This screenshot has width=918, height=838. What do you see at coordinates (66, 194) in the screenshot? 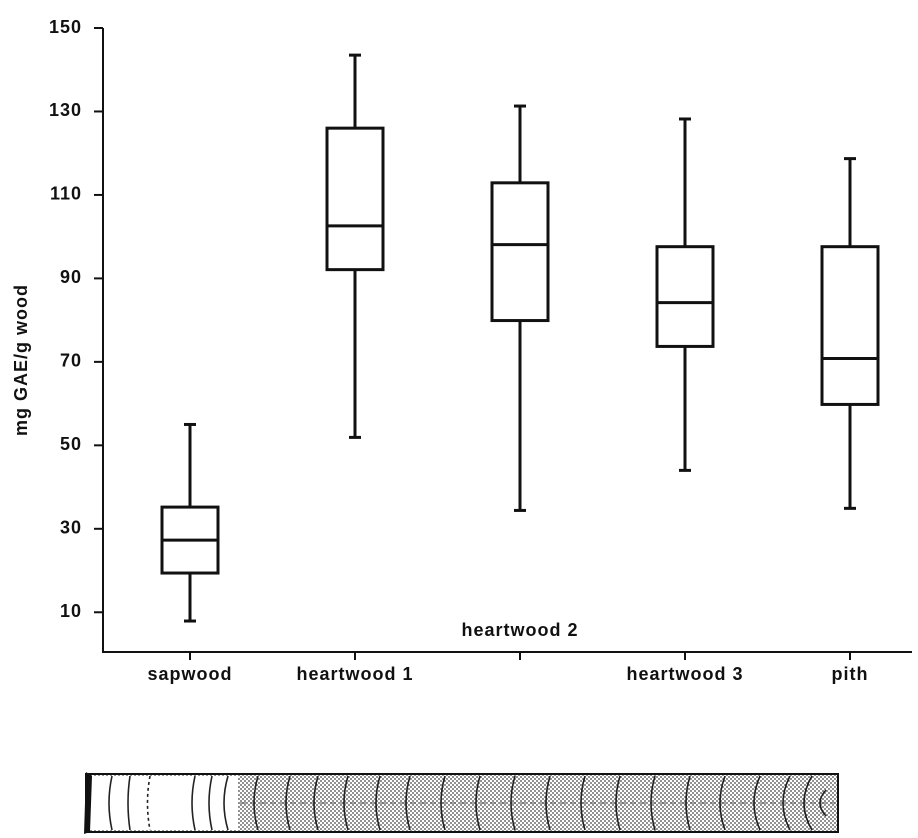
I see `y-tick-label: 110` at bounding box center [66, 194].